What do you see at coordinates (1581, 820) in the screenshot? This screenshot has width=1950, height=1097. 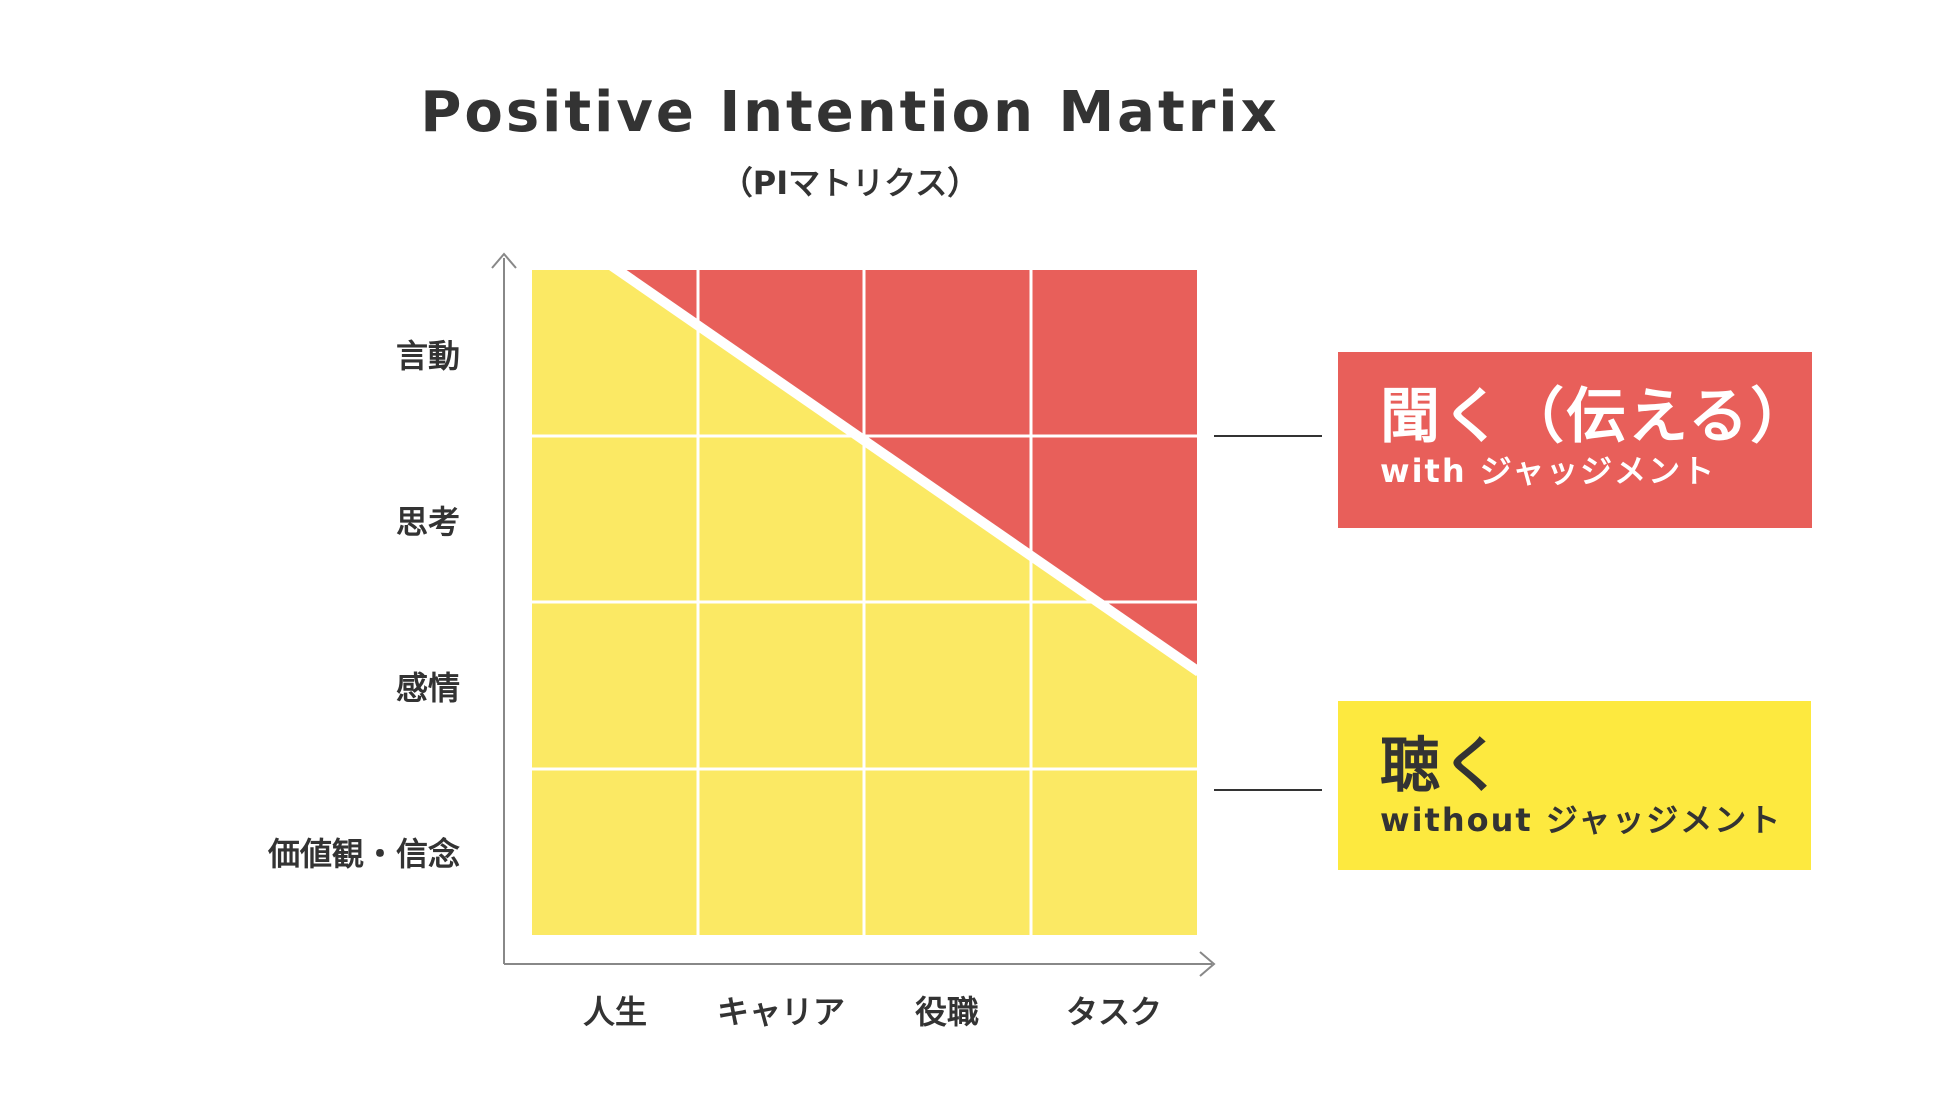 I see `legend-yellow-sub: without ジャッジメント` at bounding box center [1581, 820].